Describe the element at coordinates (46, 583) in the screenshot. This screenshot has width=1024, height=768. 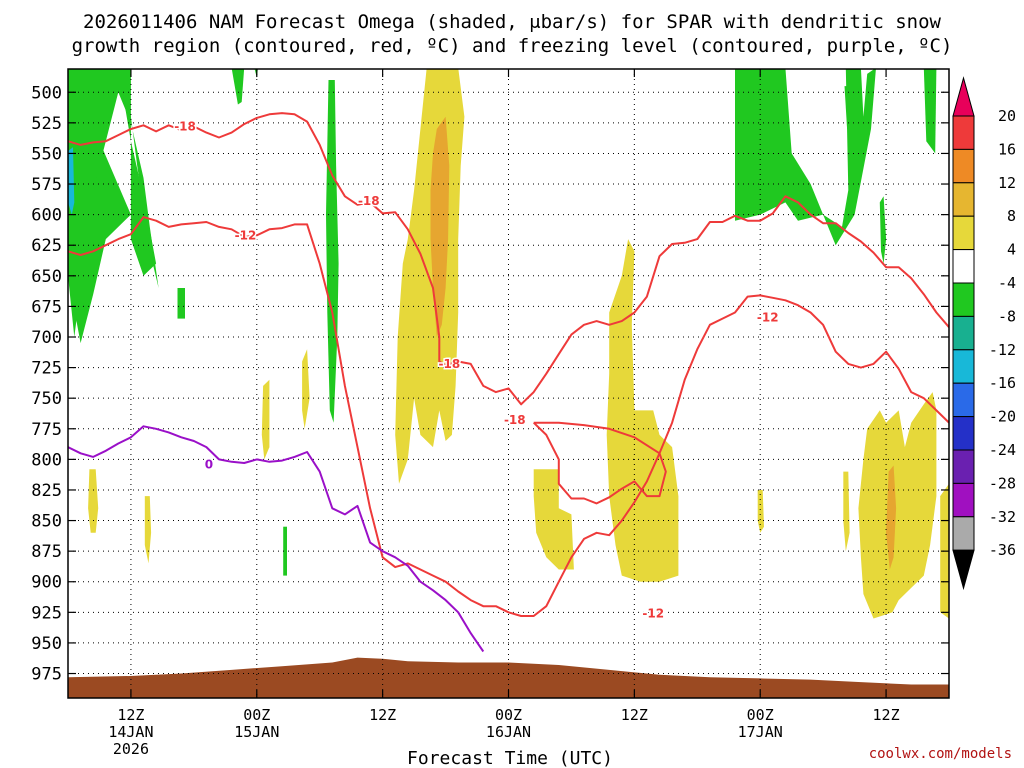
I see `y-tick-label-16: 900` at that location.